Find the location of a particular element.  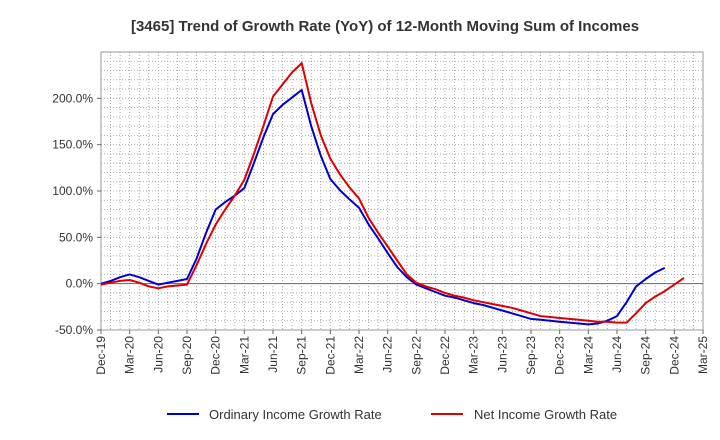

y-tick-label: 100.0% is located at coordinates (72, 191).